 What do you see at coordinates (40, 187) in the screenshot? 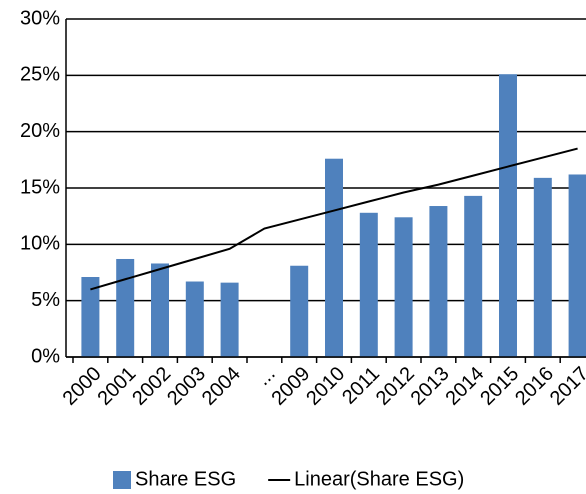
I see `y-tick-label: 15%` at bounding box center [40, 187].